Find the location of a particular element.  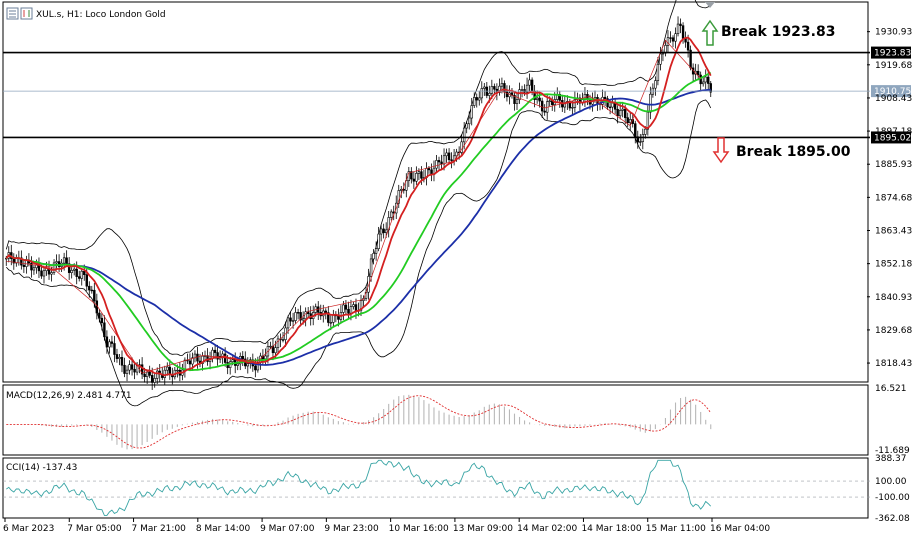

macd-y-label: -11.689 is located at coordinates (892, 451).